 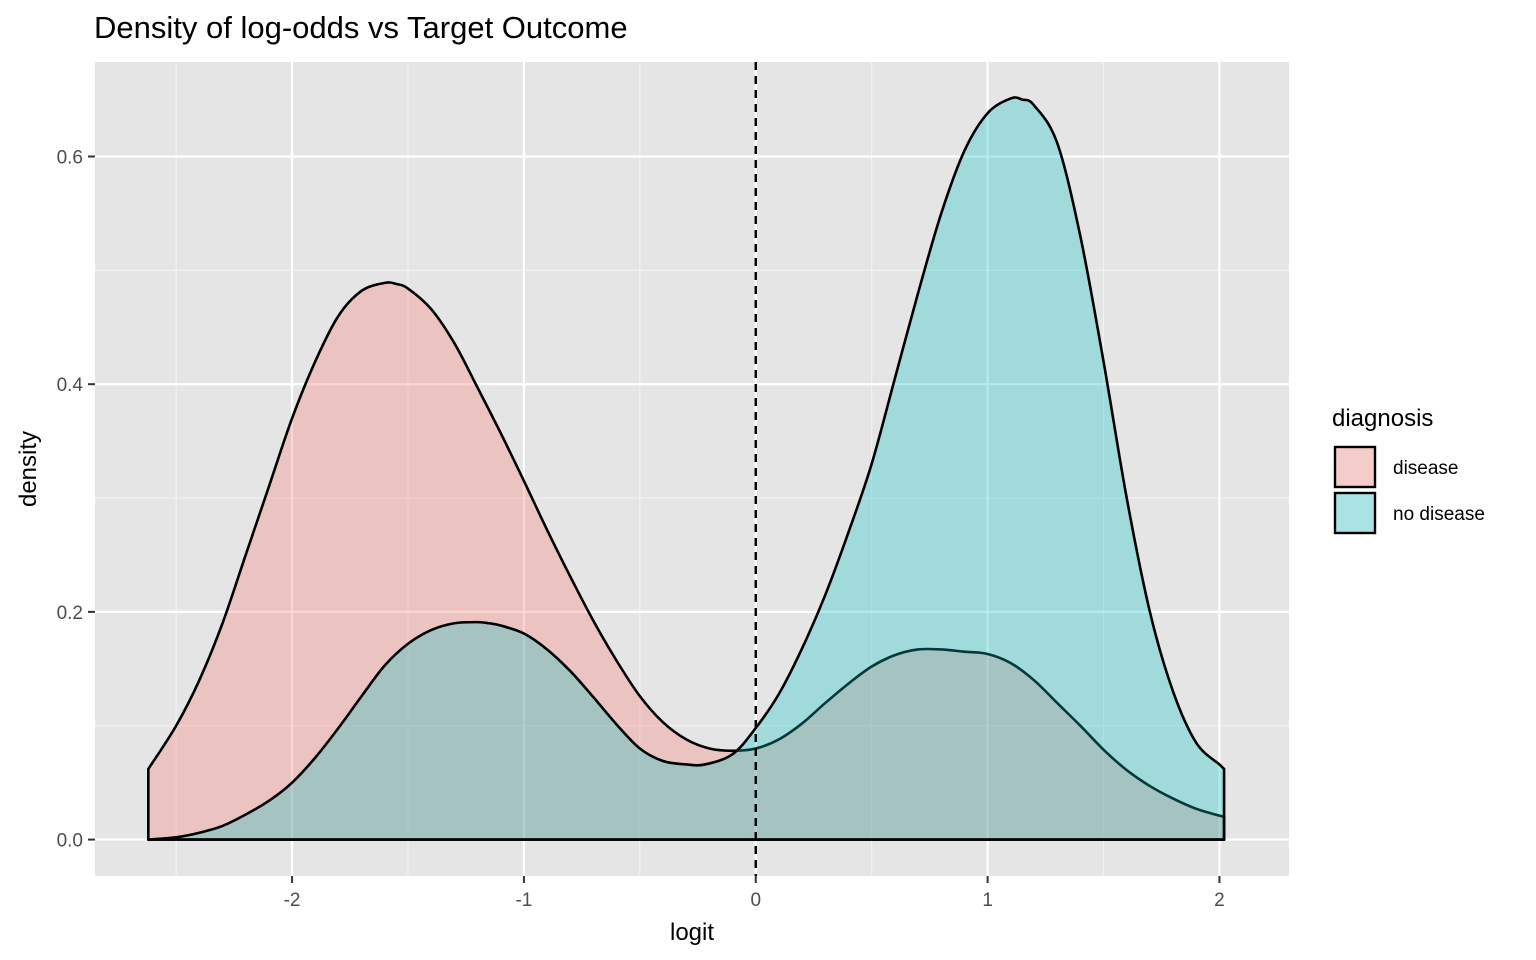 What do you see at coordinates (70, 841) in the screenshot?
I see `y-tick-label: 0.0` at bounding box center [70, 841].